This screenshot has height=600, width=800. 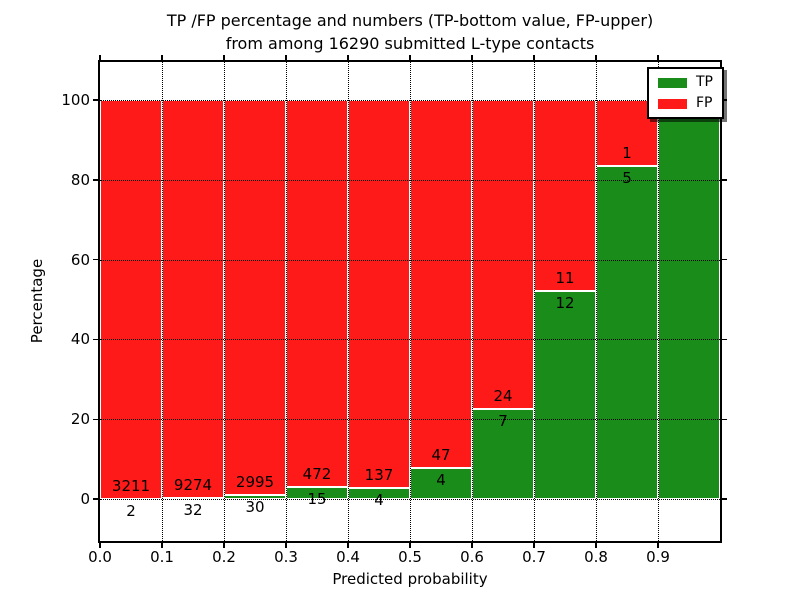 I want to click on legend-label: FP, so click(x=704, y=103).